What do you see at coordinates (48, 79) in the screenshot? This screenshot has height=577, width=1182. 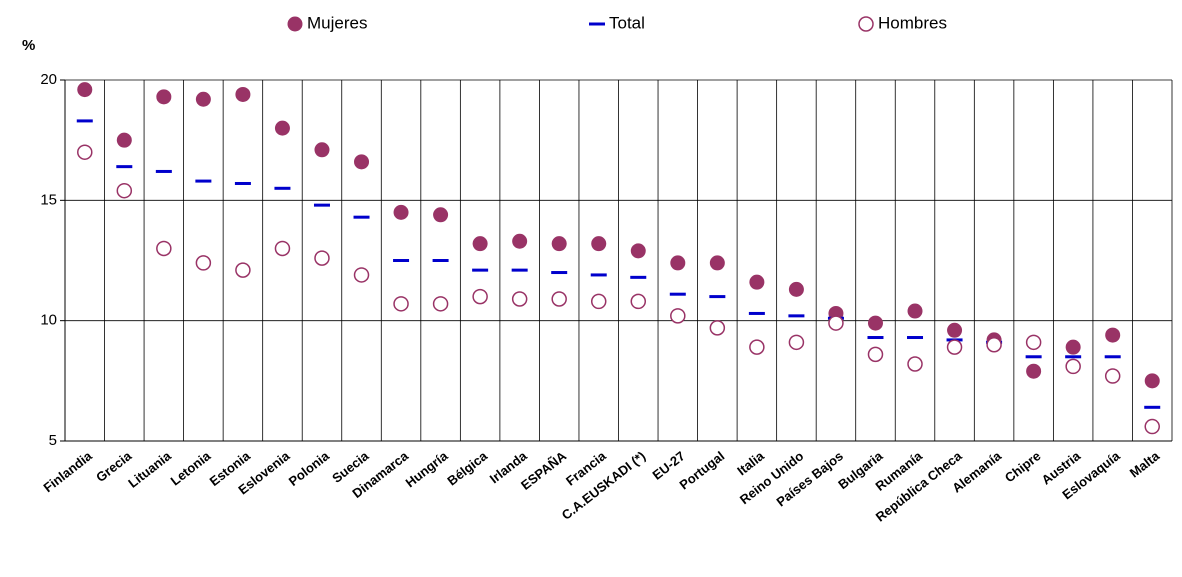 I see `y-tick-label: 20` at bounding box center [48, 79].